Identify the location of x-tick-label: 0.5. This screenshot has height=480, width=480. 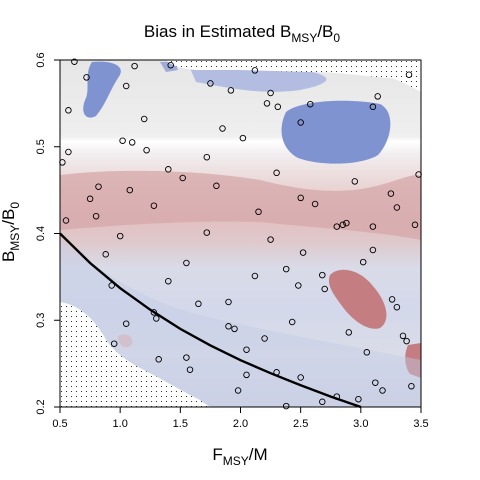
(59, 424).